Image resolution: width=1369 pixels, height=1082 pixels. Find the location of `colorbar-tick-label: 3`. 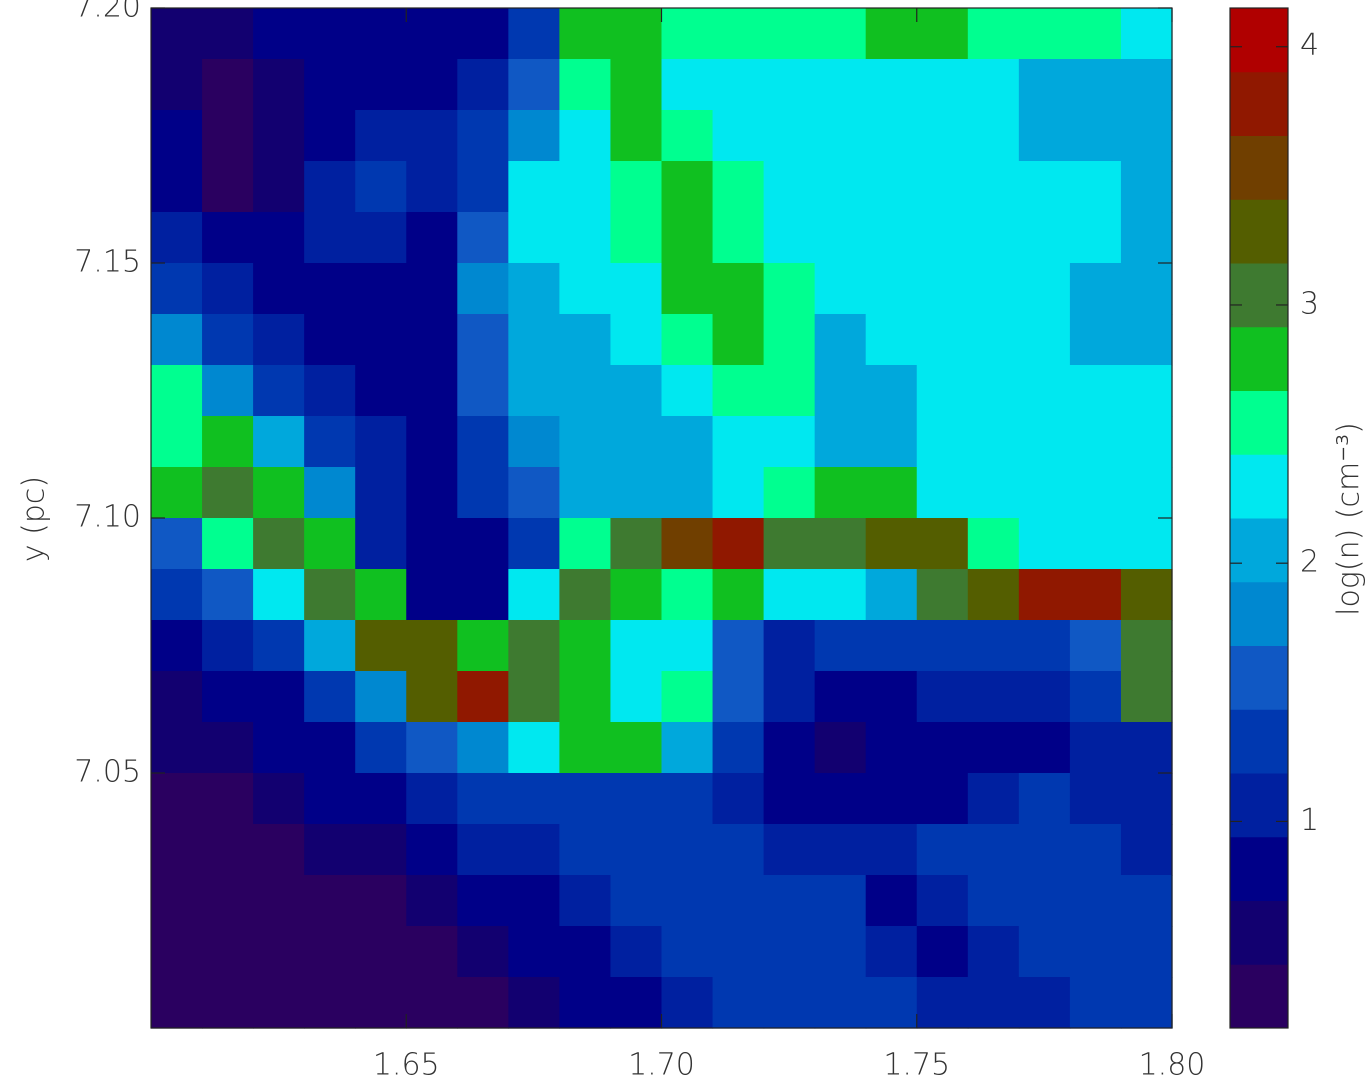

colorbar-tick-label: 3 is located at coordinates (1309, 303).